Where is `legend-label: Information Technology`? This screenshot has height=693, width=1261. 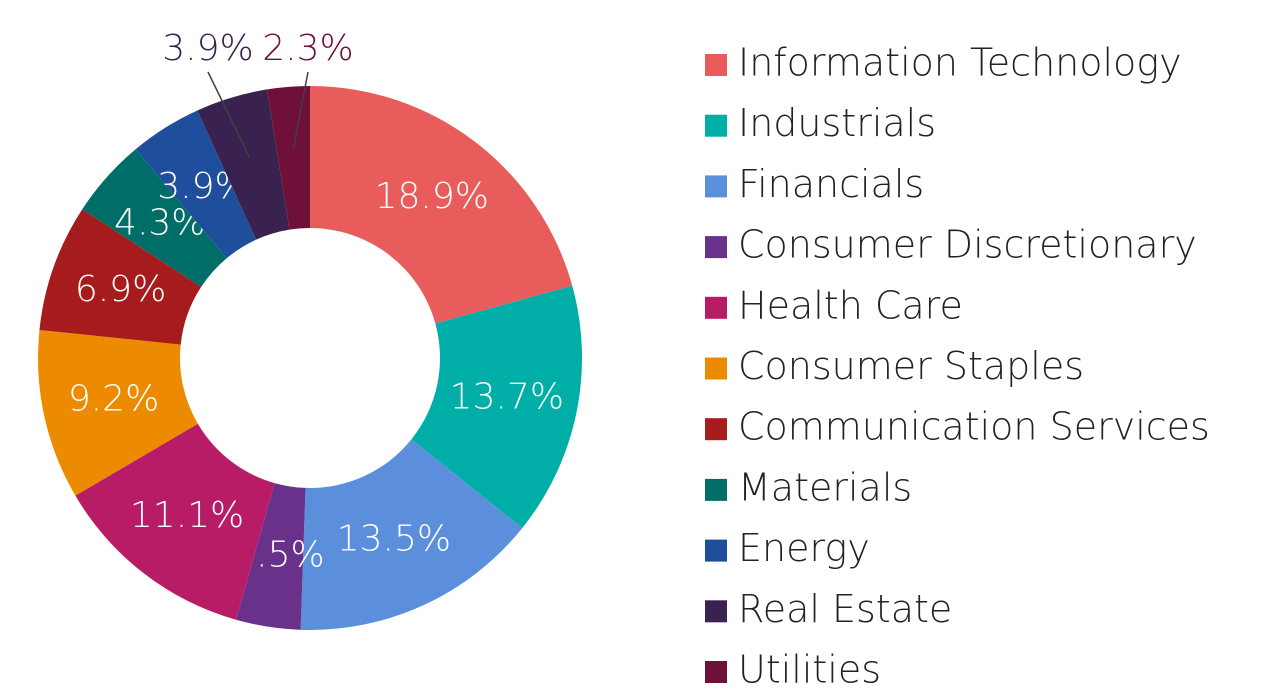
legend-label: Information Technology is located at coordinates (960, 63).